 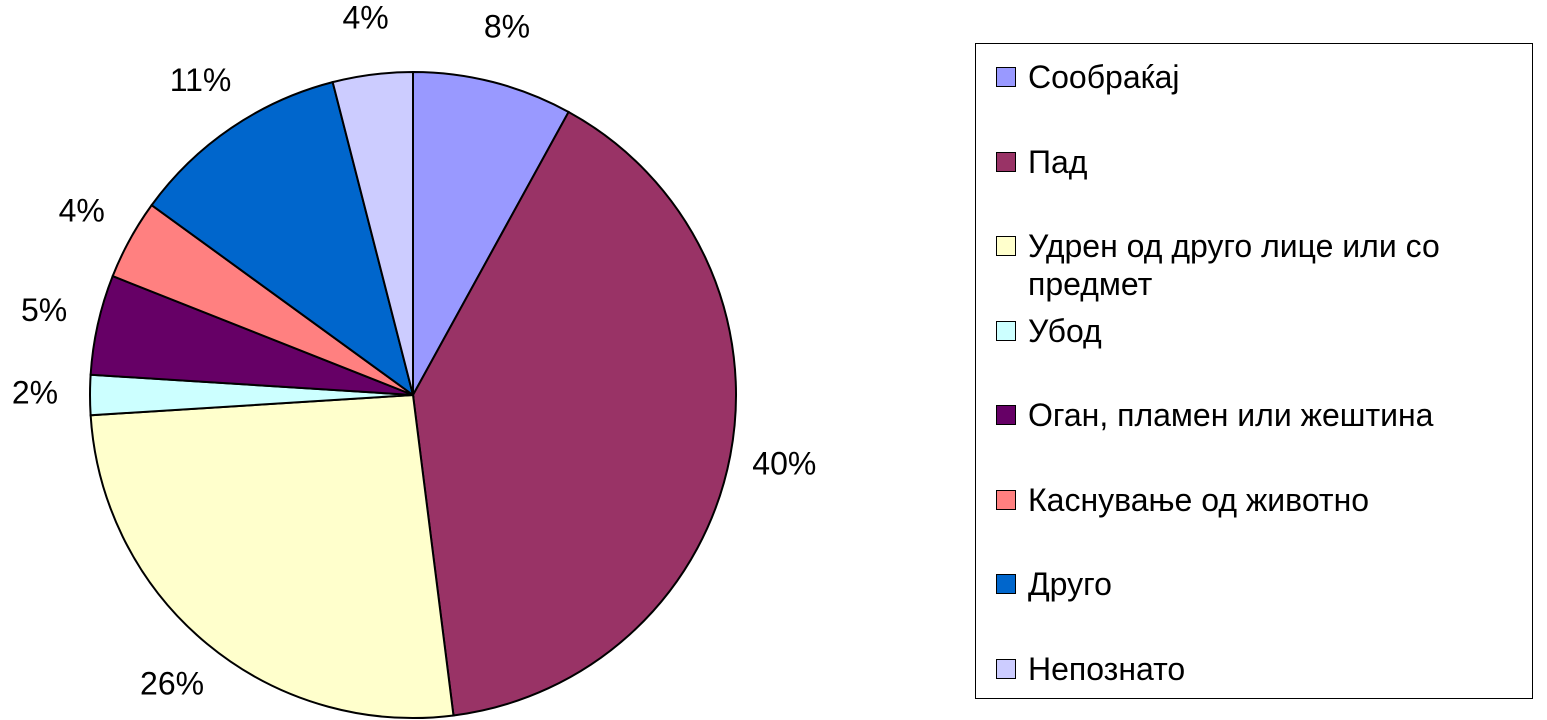 What do you see at coordinates (1058, 161) in the screenshot?
I see `legend-label: Пад` at bounding box center [1058, 161].